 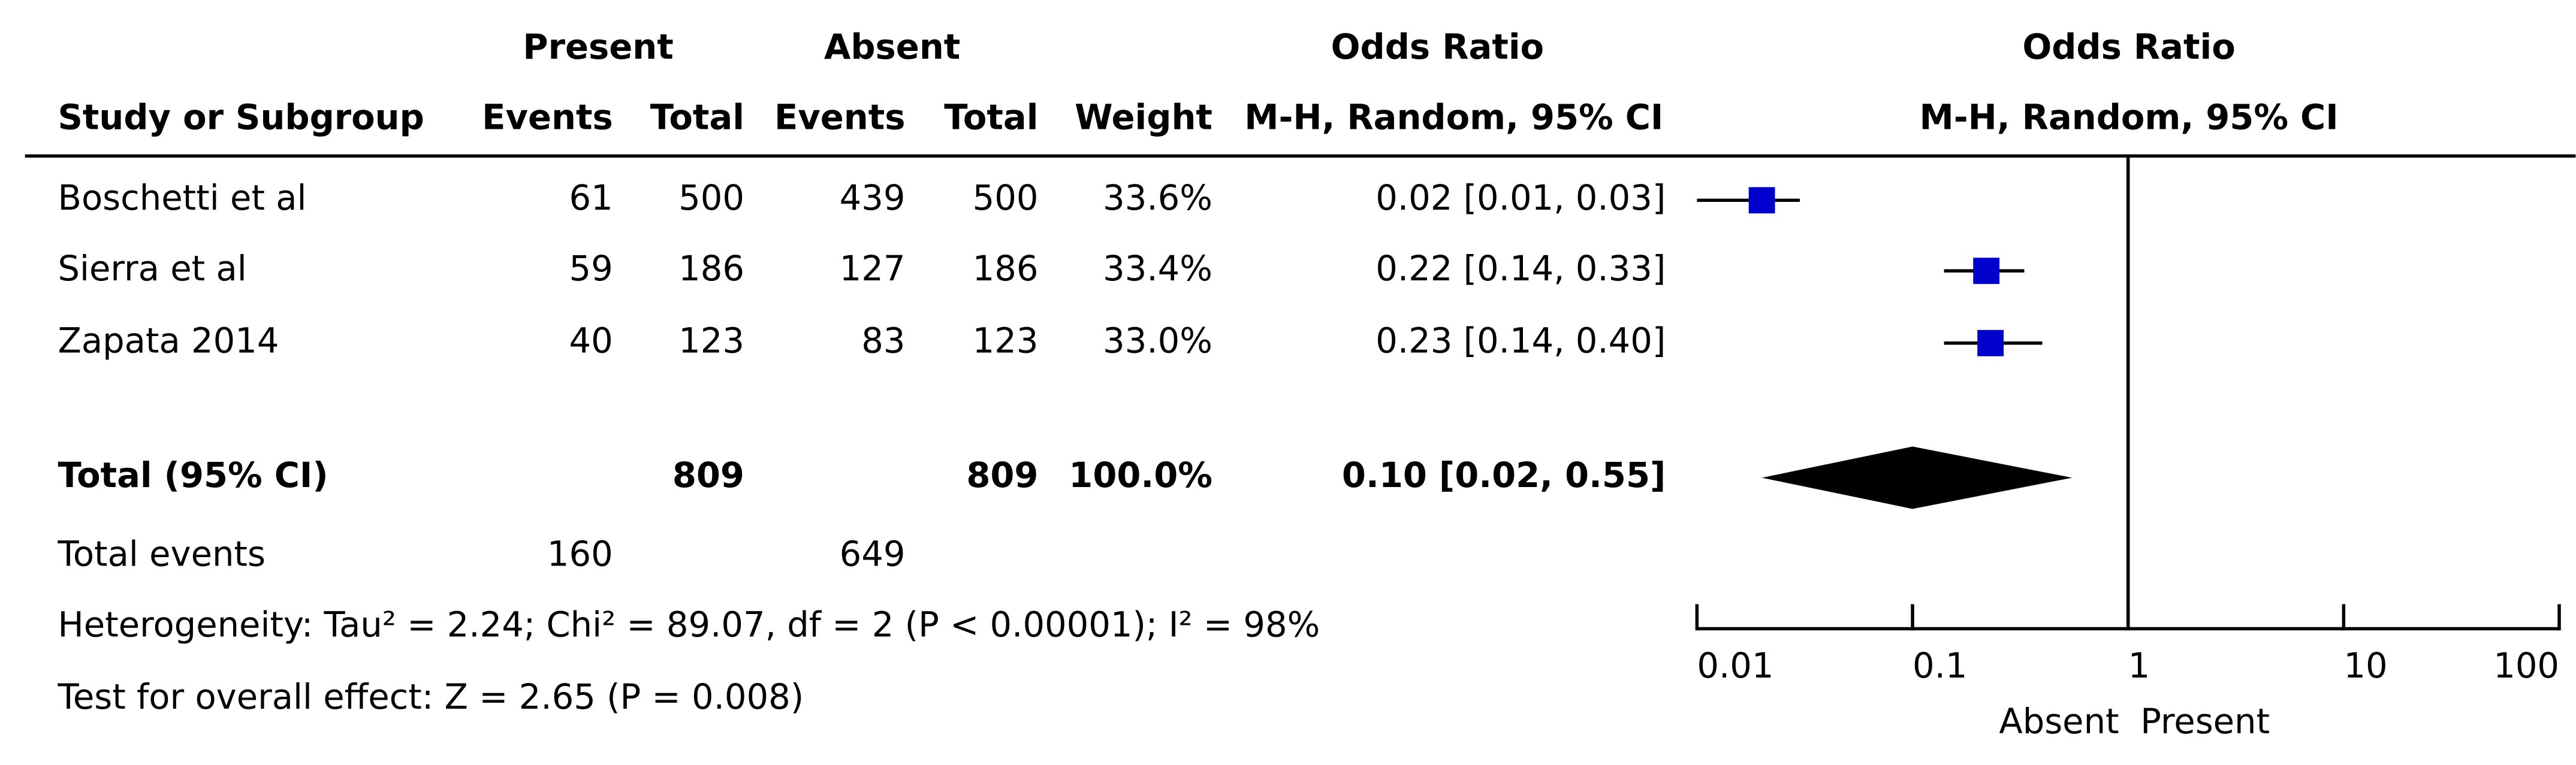 What do you see at coordinates (1140, 475) in the screenshot?
I see `table-cell: 100.0%` at bounding box center [1140, 475].